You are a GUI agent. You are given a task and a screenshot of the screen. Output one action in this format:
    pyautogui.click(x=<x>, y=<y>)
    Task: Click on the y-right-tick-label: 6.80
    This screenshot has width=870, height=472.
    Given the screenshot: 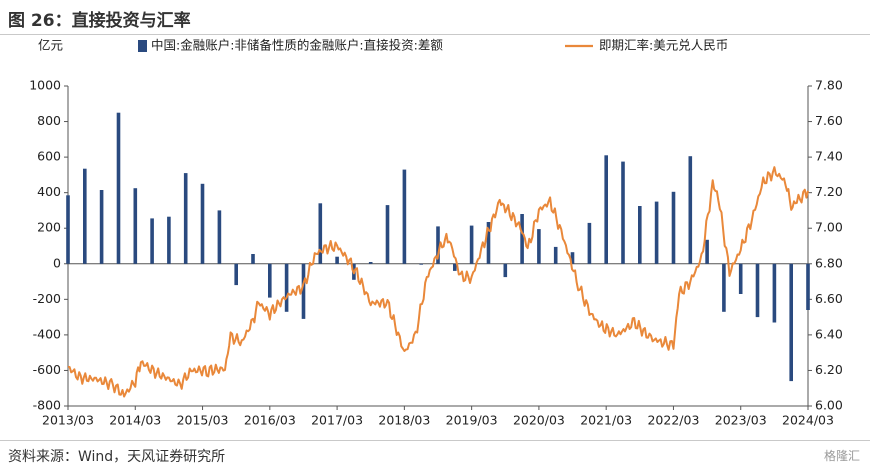 What is the action you would take?
    pyautogui.click(x=829, y=262)
    